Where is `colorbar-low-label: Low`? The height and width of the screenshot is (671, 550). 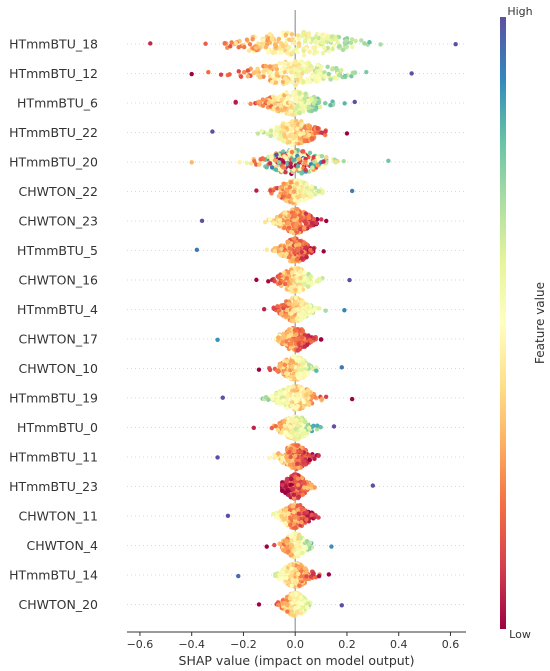
colorbar-low-label: Low is located at coordinates (520, 634).